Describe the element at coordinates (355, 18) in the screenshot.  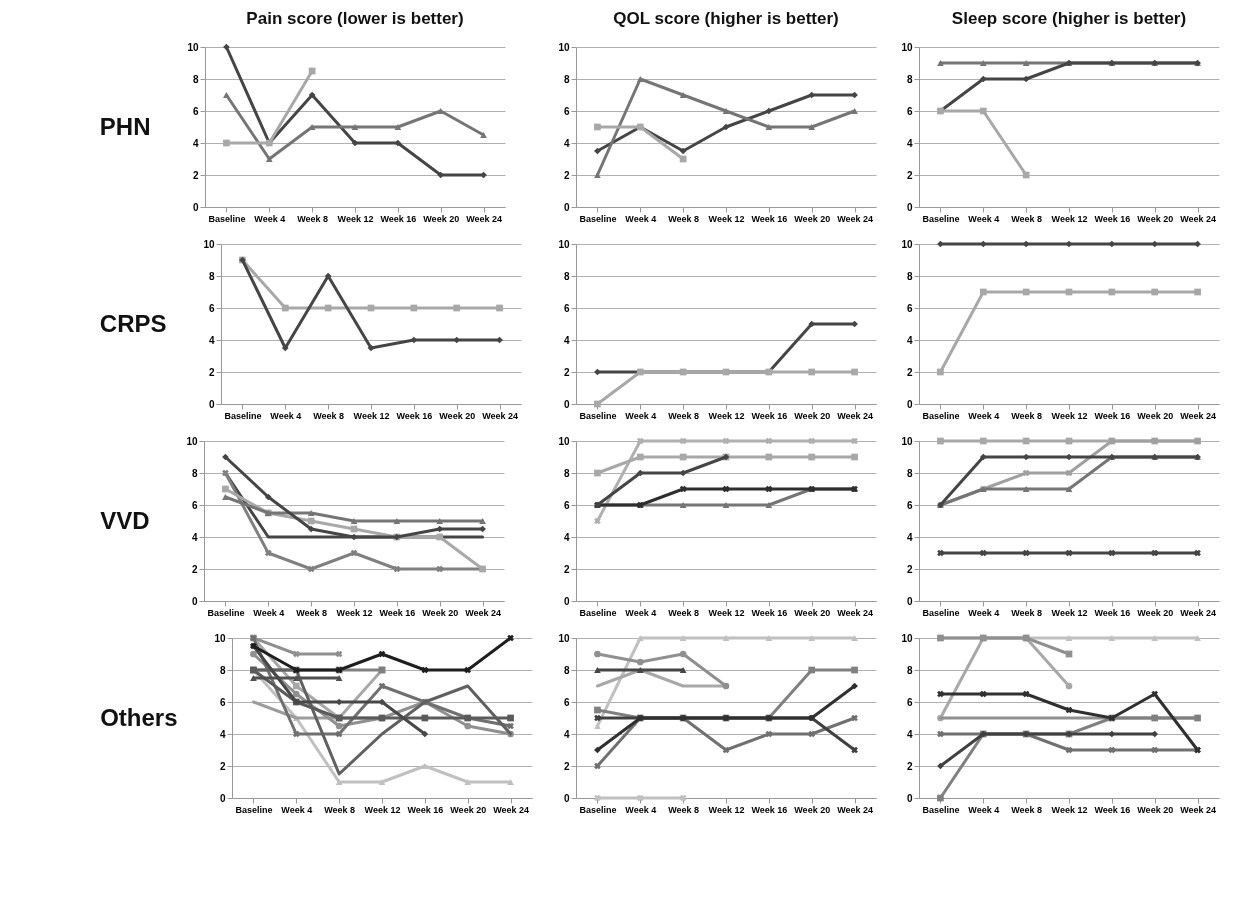
I see `chart-title: Pain score (lower is better)` at that location.